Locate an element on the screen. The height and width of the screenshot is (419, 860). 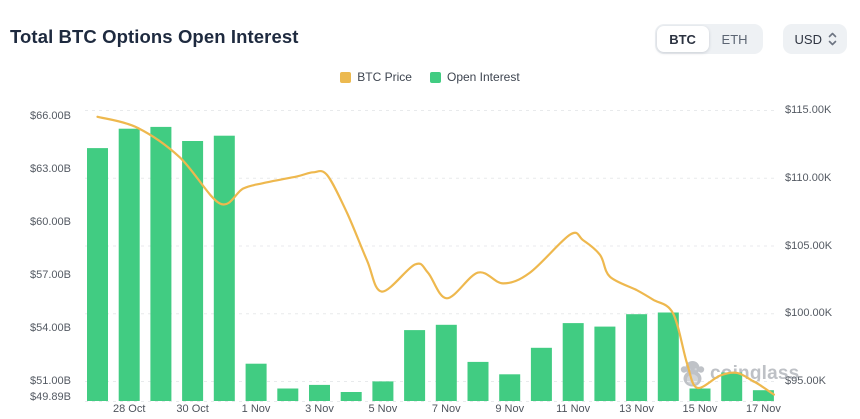
legend: BTC Price Open Interest is located at coordinates (430, 77).